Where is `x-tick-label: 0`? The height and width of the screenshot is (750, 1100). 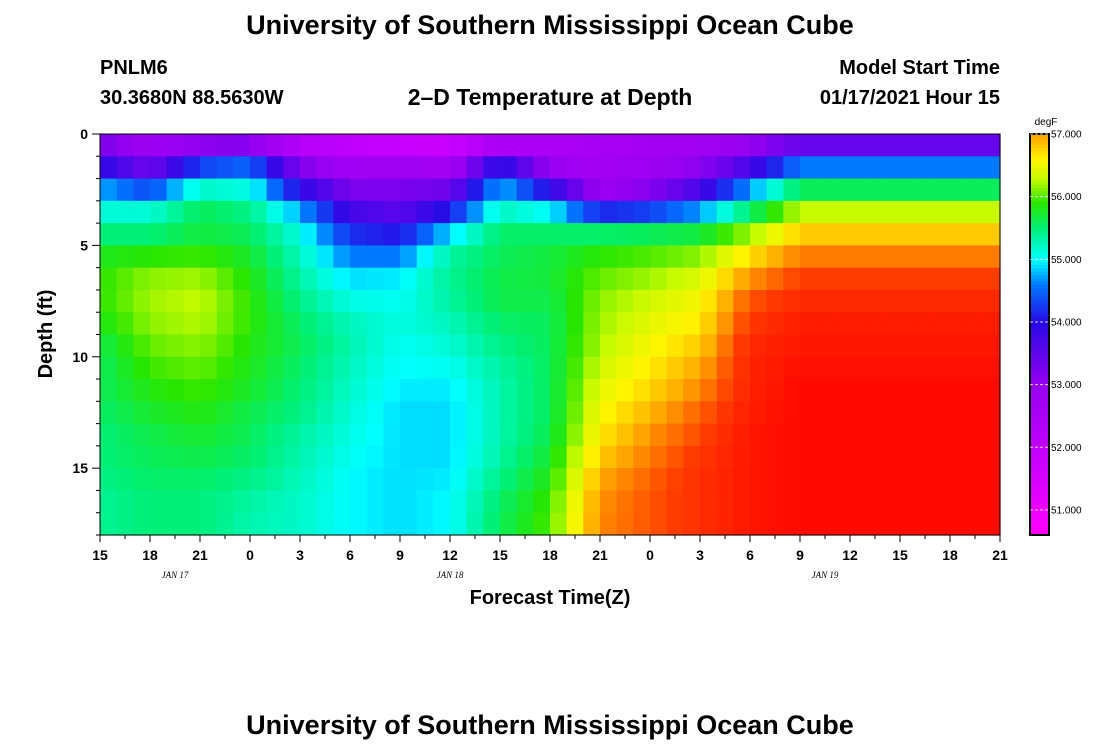 x-tick-label: 0 is located at coordinates (250, 555).